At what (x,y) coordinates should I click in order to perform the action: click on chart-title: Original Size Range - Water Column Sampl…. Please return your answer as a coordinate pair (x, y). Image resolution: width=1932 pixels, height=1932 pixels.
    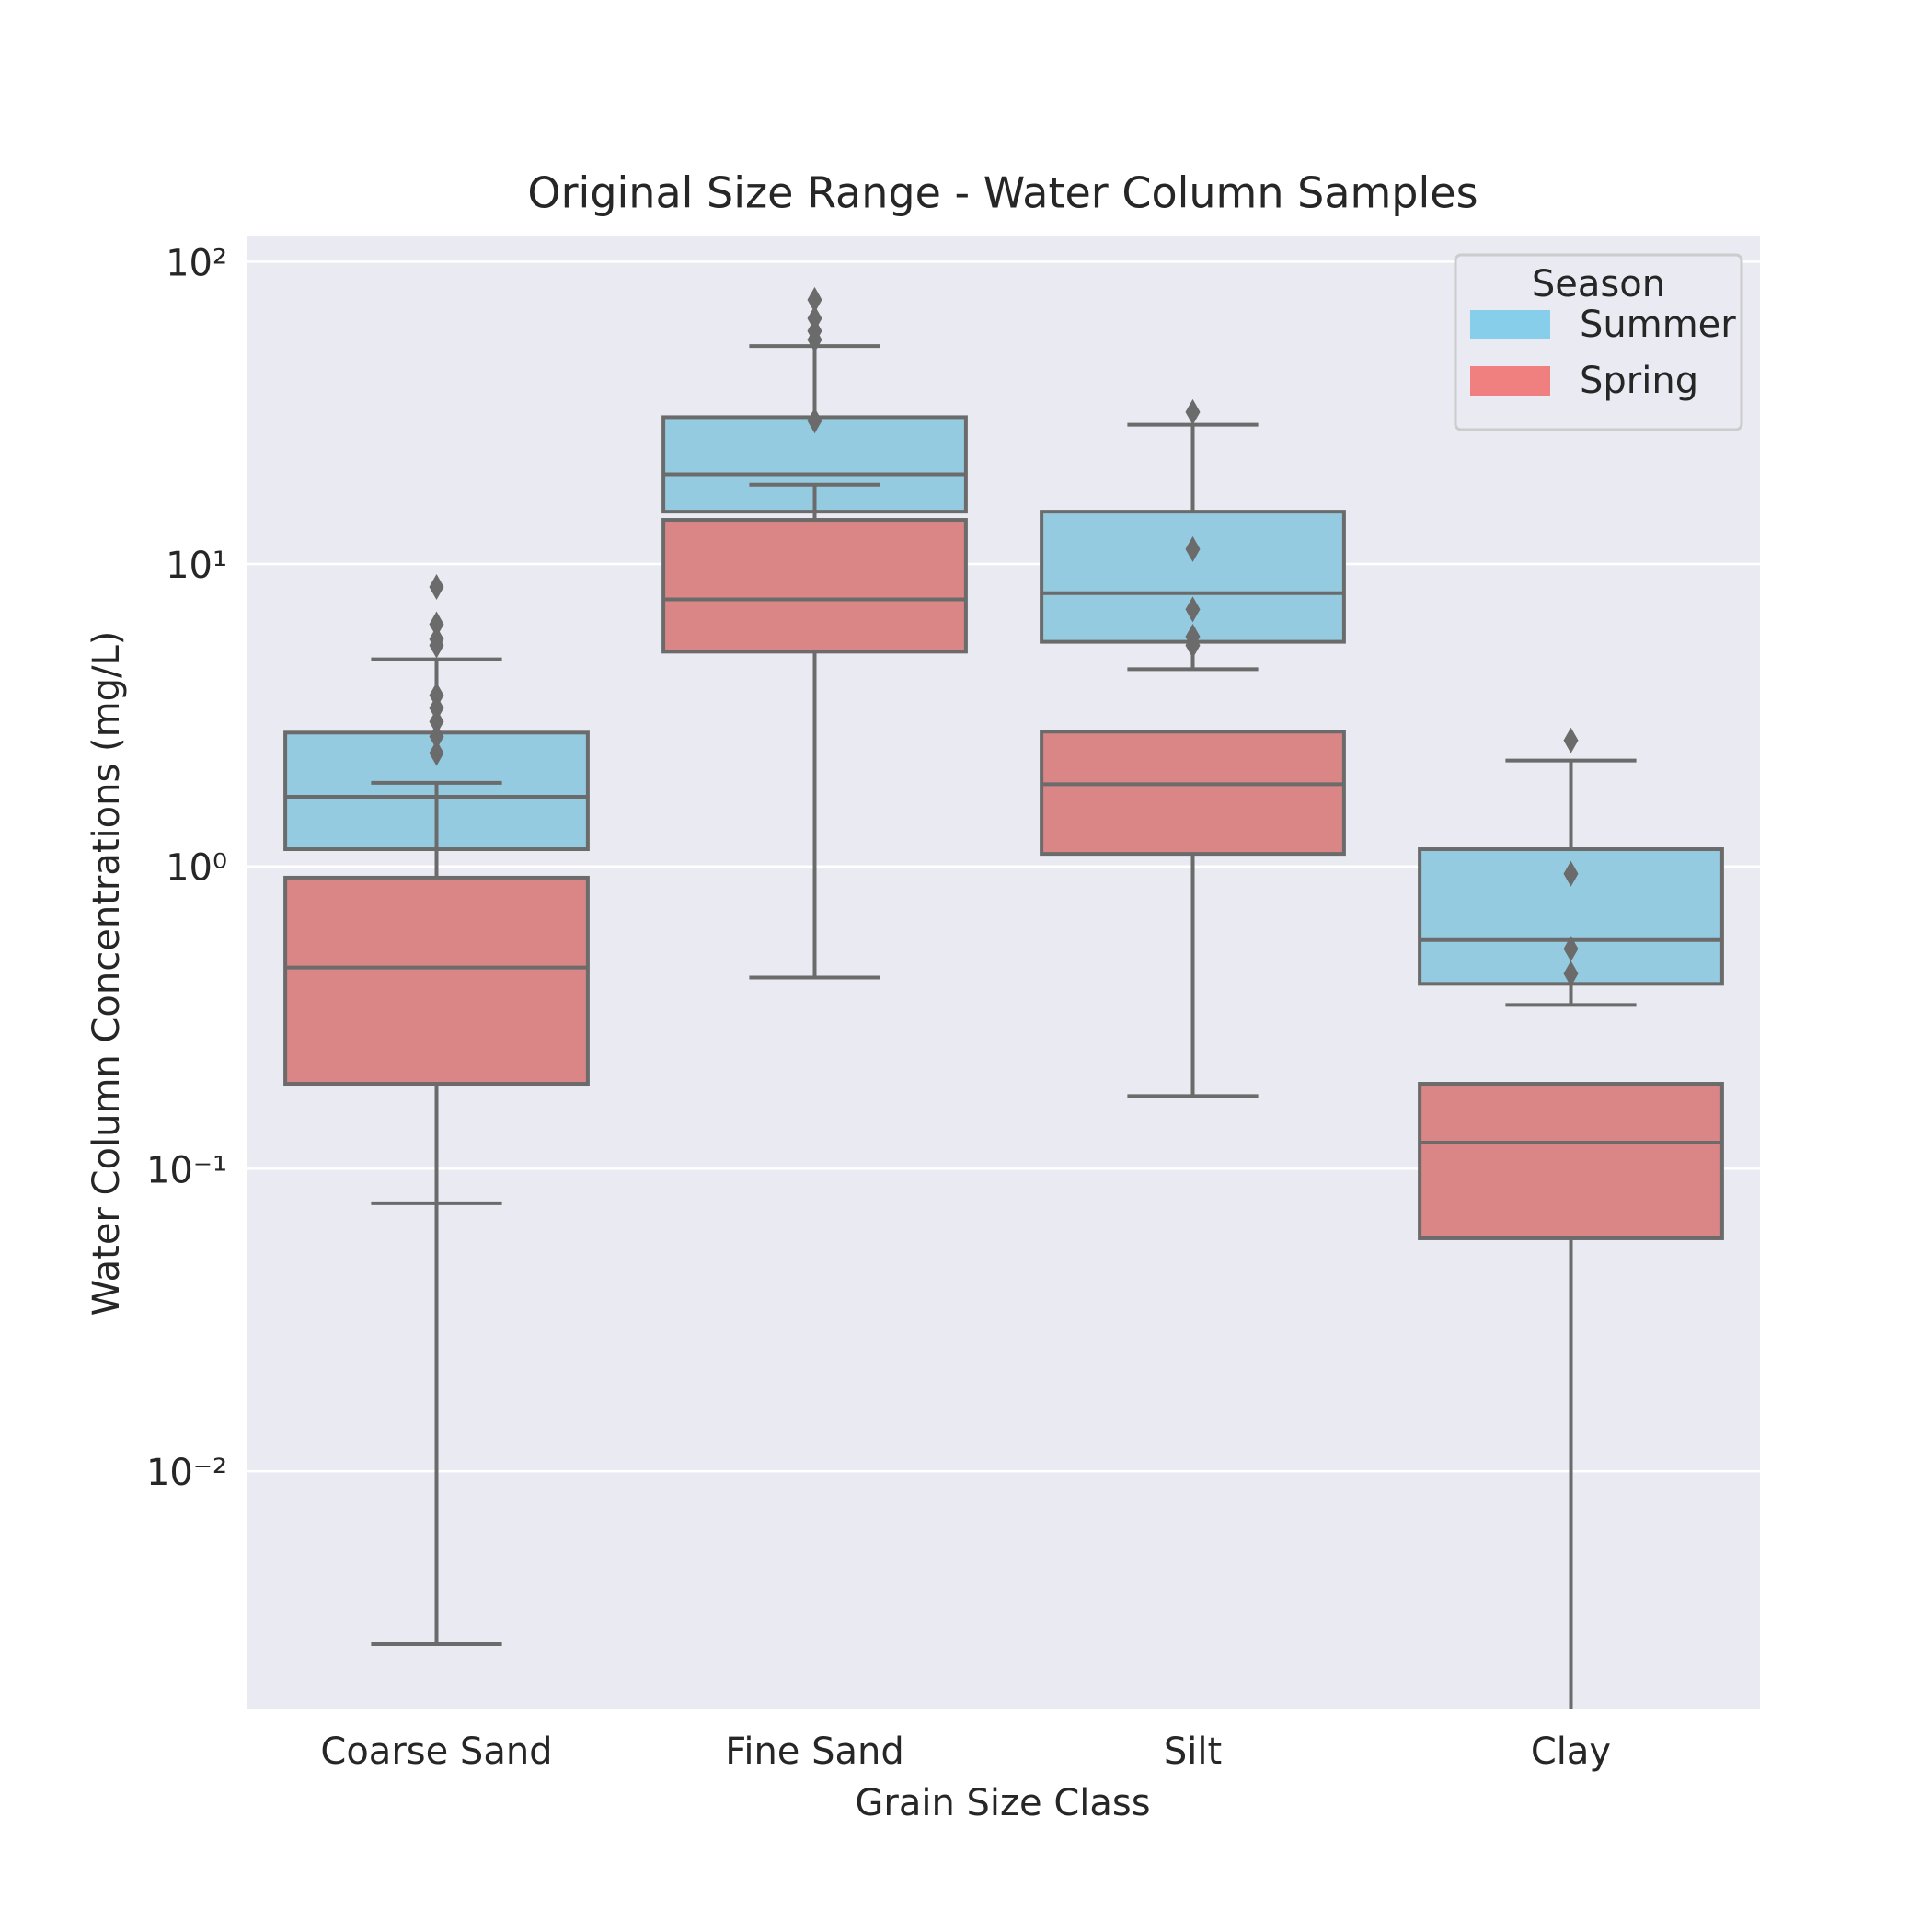
    Looking at the image, I should click on (1002, 193).